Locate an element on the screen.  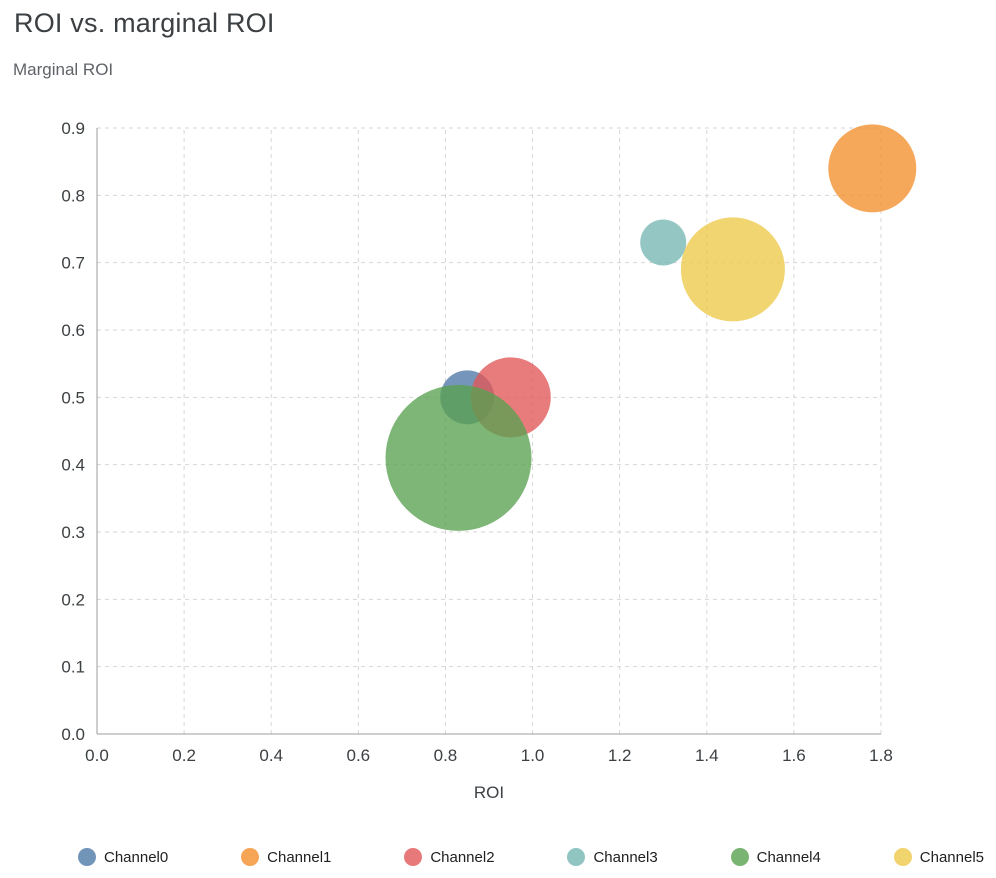
legend-item-channel2: Channel2 is located at coordinates (449, 857).